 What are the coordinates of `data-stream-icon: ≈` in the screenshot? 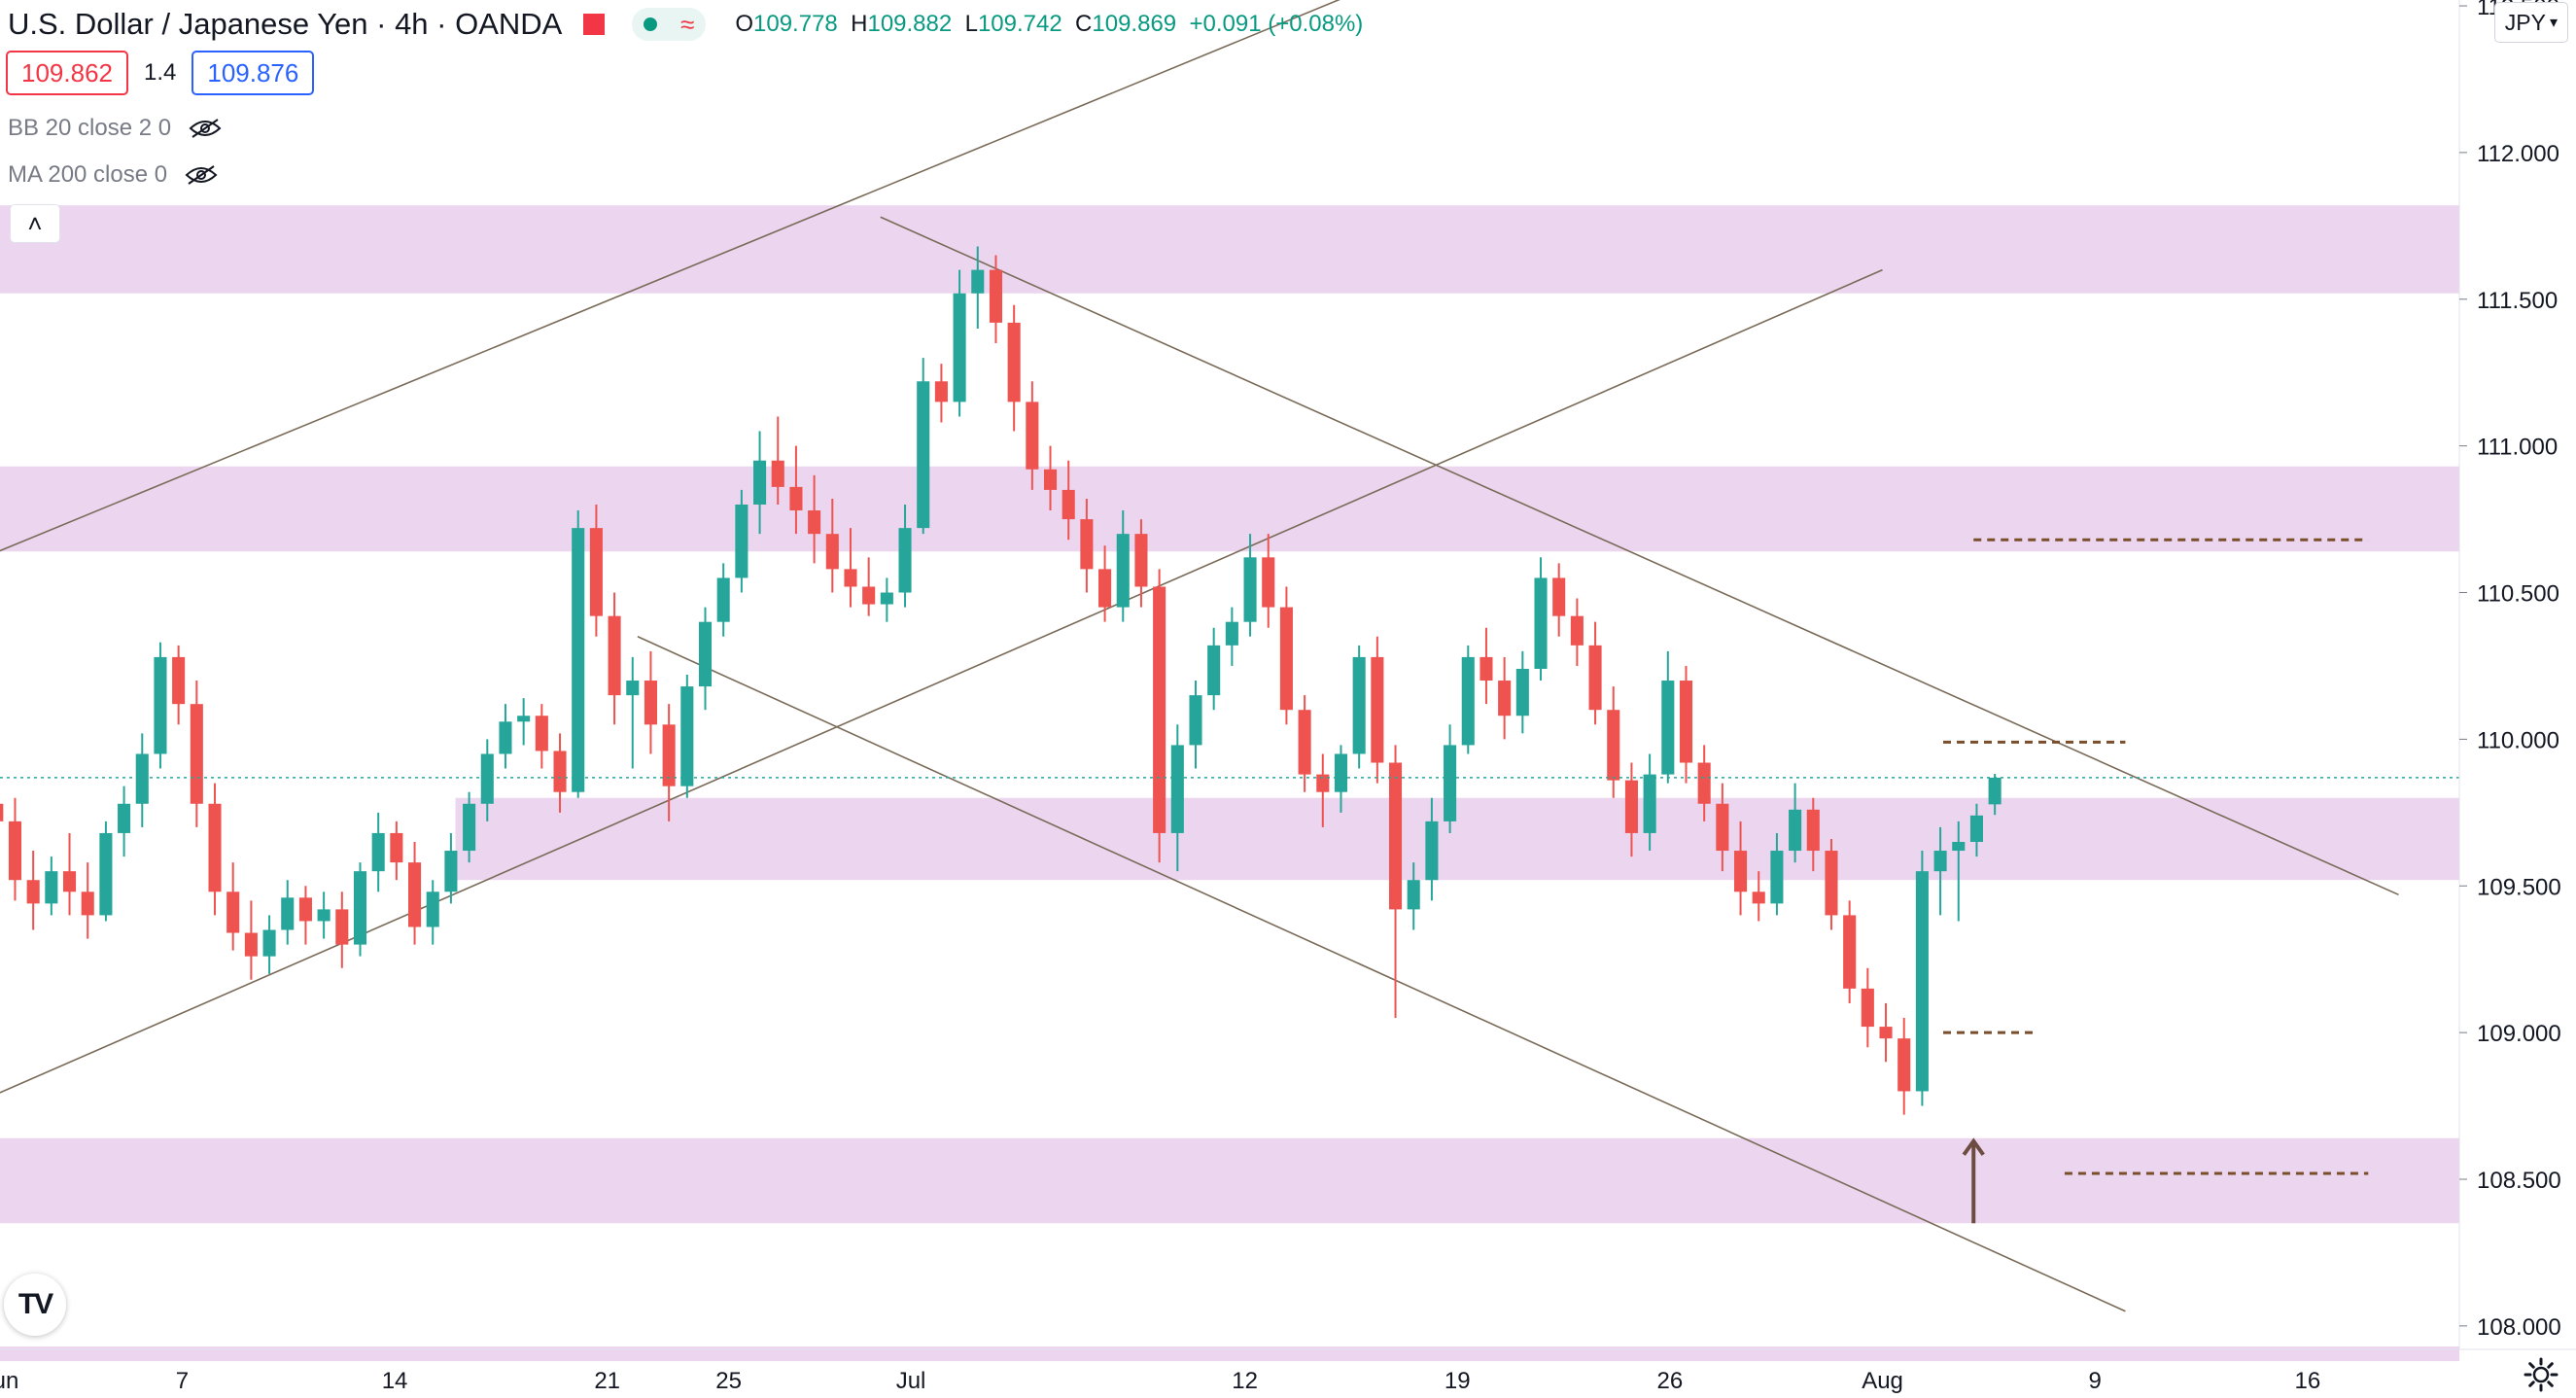 It's located at (688, 24).